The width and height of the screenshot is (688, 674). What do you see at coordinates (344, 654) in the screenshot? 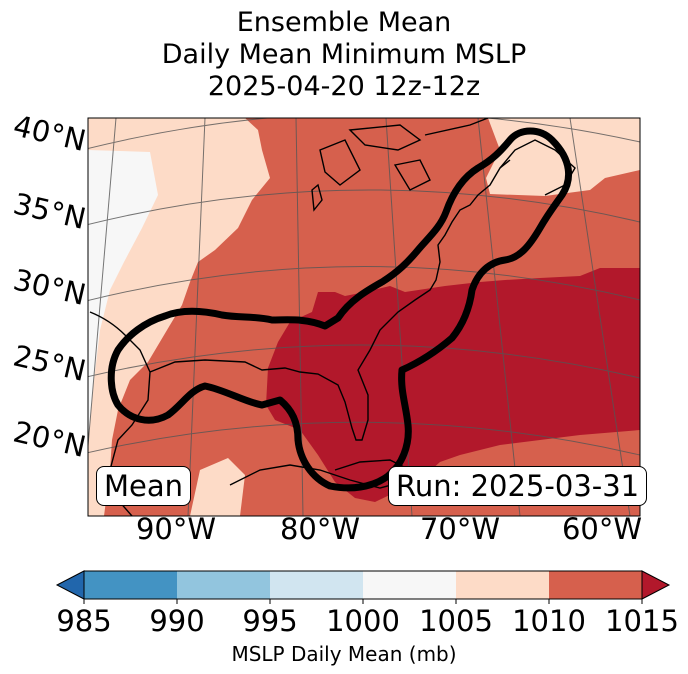
I see `colorbar-label: MSLP Daily Mean (mb)` at bounding box center [344, 654].